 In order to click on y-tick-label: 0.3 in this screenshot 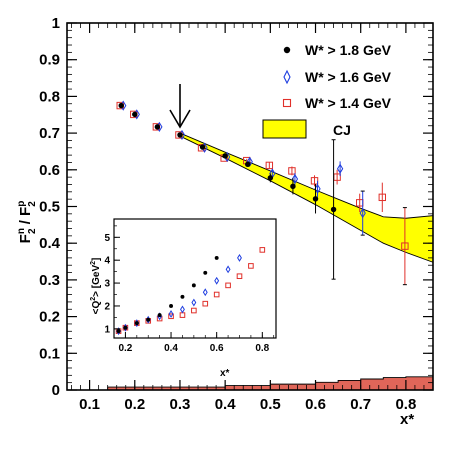, I will do `click(49, 280)`.